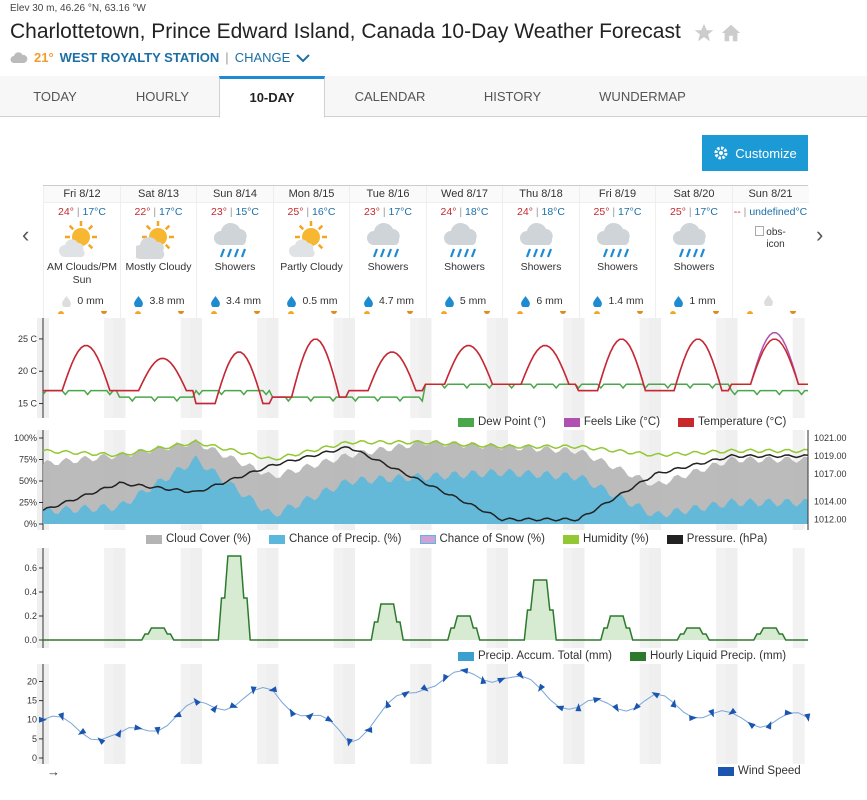 This screenshot has width=867, height=800. I want to click on tab-10-day: 10-DAY, so click(272, 97).